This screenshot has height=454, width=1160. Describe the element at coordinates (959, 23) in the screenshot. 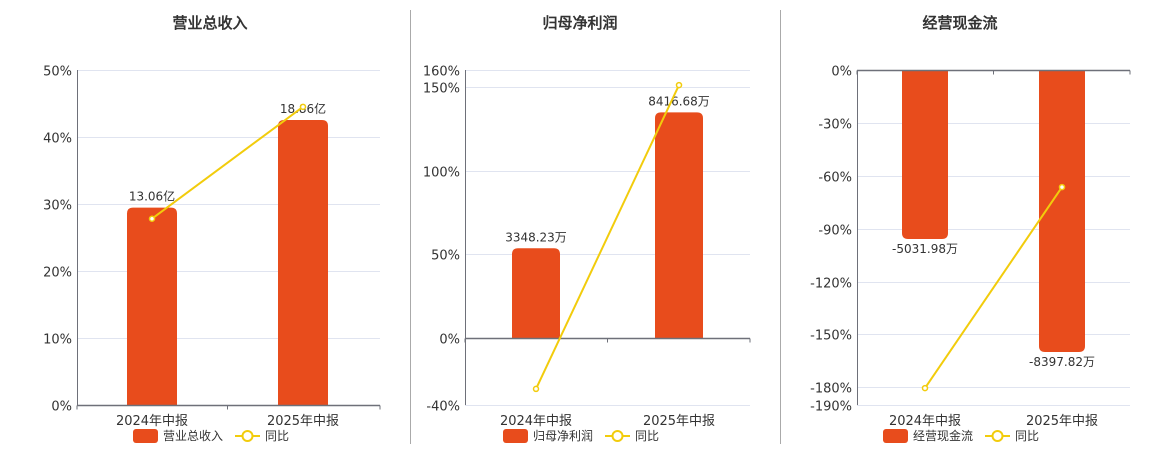

I see `chart-title: 经营现金流` at that location.